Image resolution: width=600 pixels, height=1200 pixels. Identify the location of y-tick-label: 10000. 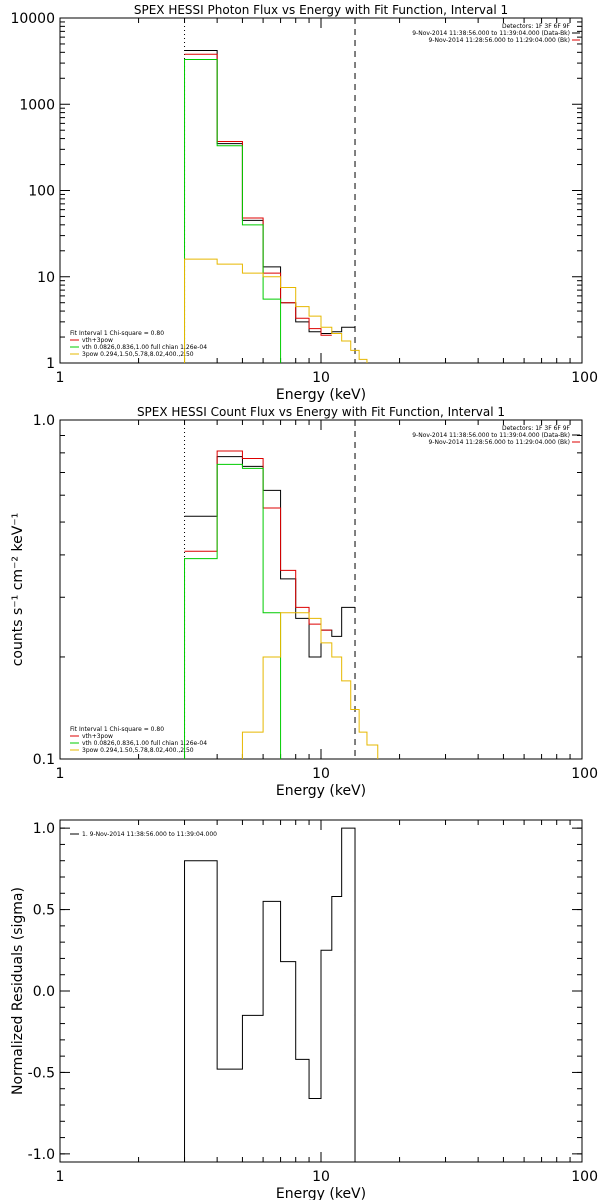
(32, 19).